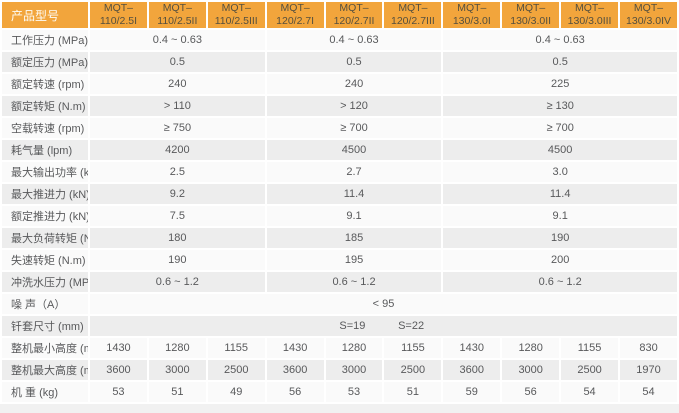  I want to click on model-header-cell: MQT– 130/3.0II, so click(531, 15).